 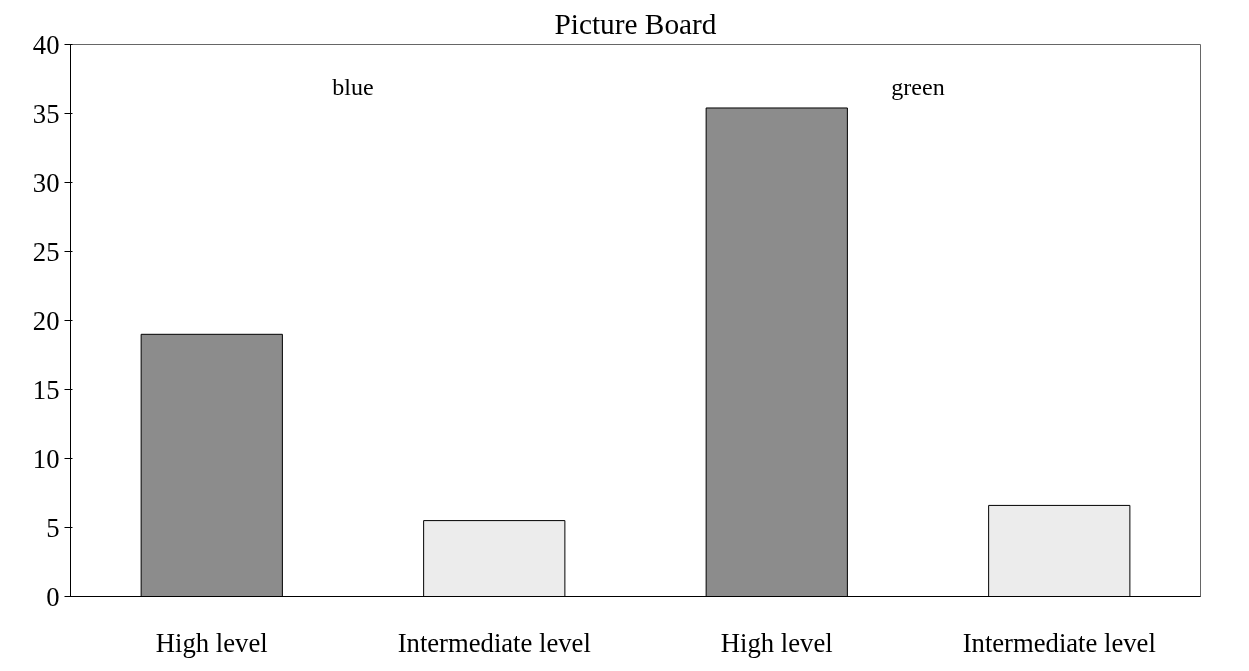 I want to click on annotation: blue, so click(x=353, y=86).